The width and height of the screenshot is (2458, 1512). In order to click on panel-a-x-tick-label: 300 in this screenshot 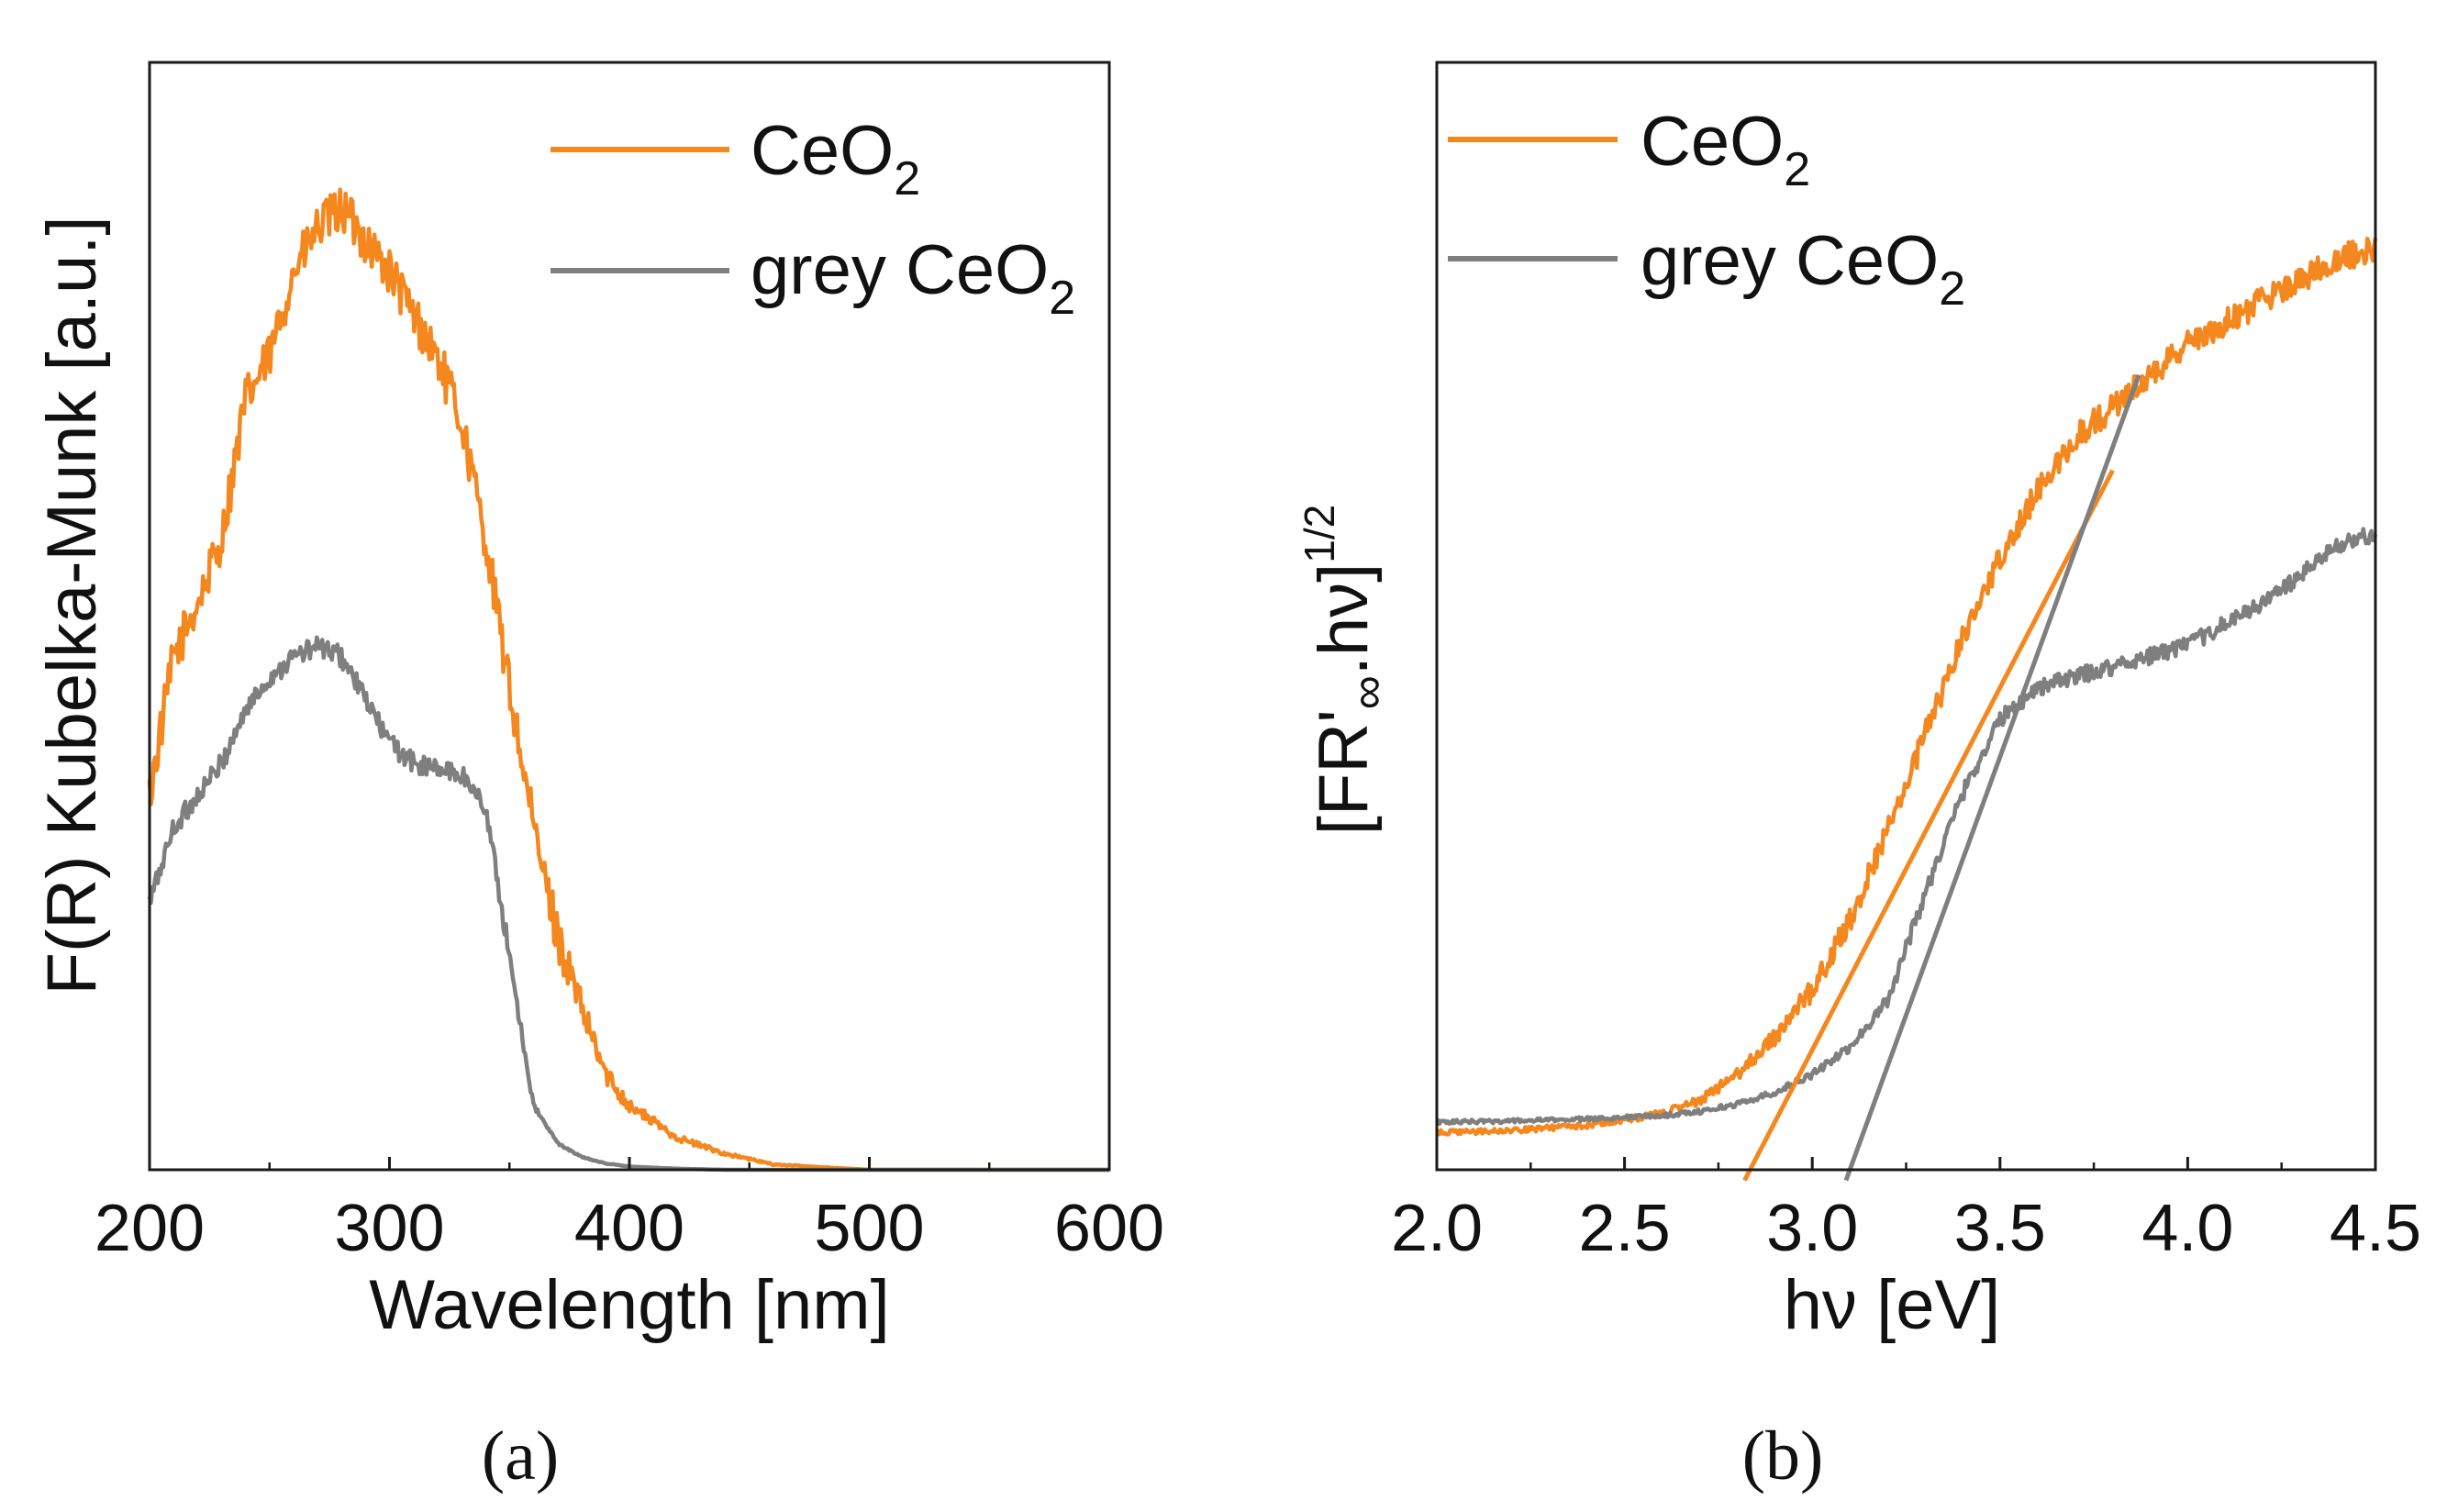, I will do `click(389, 1228)`.